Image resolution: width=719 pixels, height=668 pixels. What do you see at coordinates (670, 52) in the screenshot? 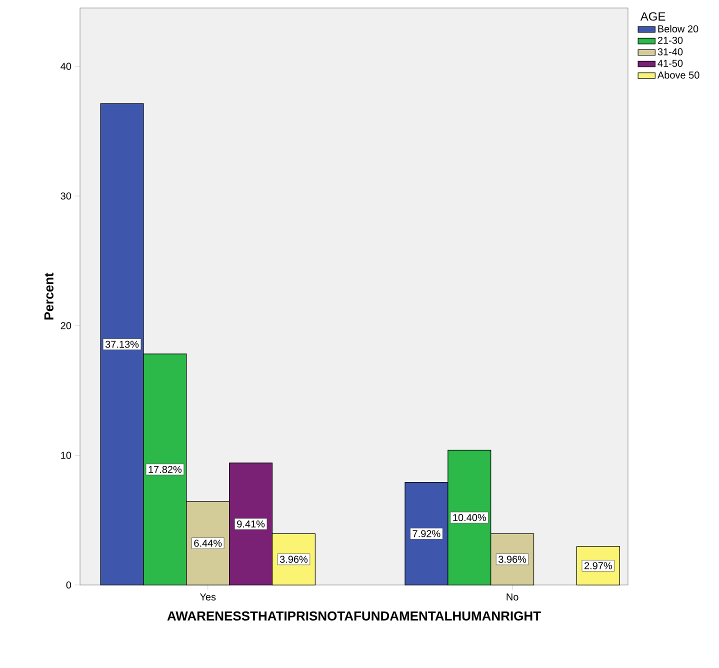
I see `legend-label: 31-40` at bounding box center [670, 52].